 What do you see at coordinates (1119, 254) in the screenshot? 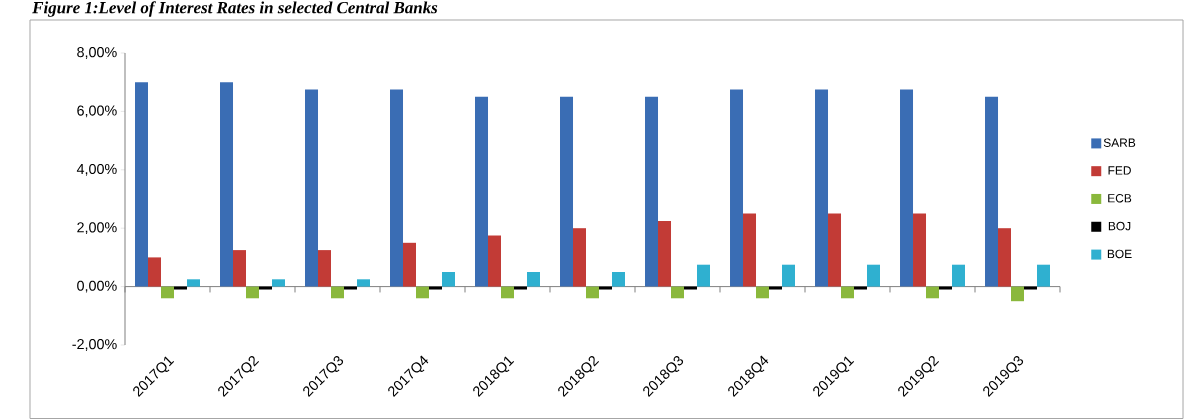
I see `legend-label: BOE` at bounding box center [1119, 254].